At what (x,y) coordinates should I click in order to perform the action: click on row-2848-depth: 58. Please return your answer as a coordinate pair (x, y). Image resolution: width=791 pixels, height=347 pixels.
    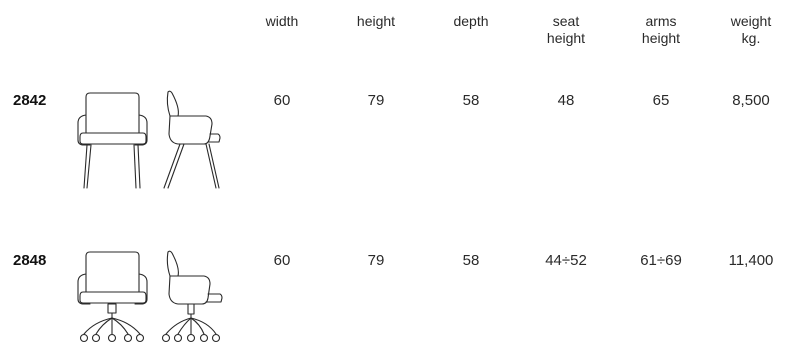
    Looking at the image, I should click on (471, 260).